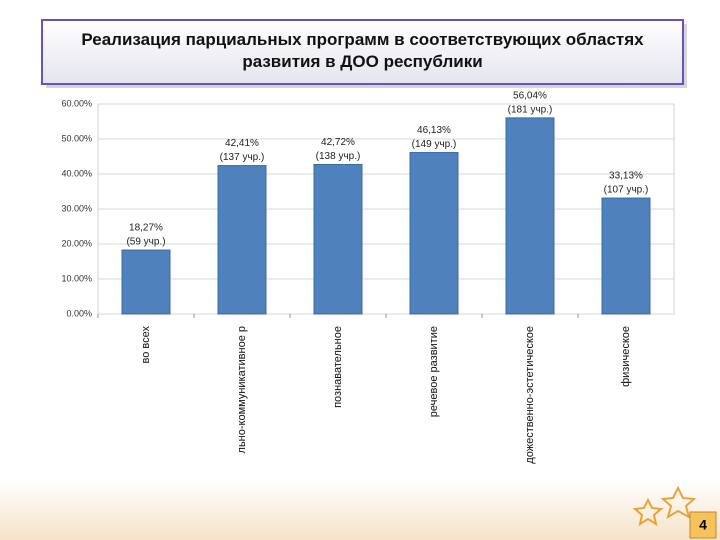 This screenshot has height=540, width=720. Describe the element at coordinates (242, 143) in the screenshot. I see `value-label: 42,41%` at that location.